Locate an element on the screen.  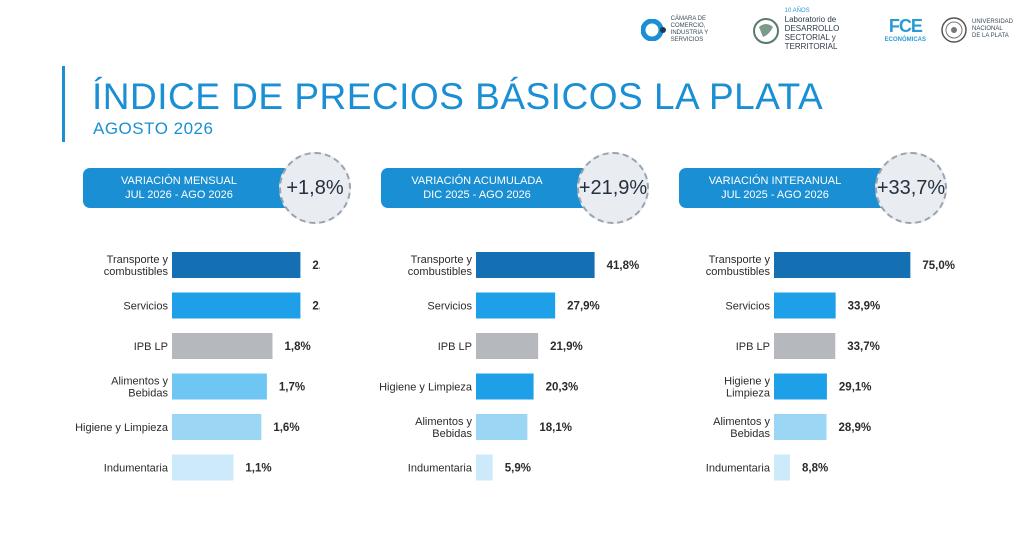
value-label: 33,7% is located at coordinates (863, 347).